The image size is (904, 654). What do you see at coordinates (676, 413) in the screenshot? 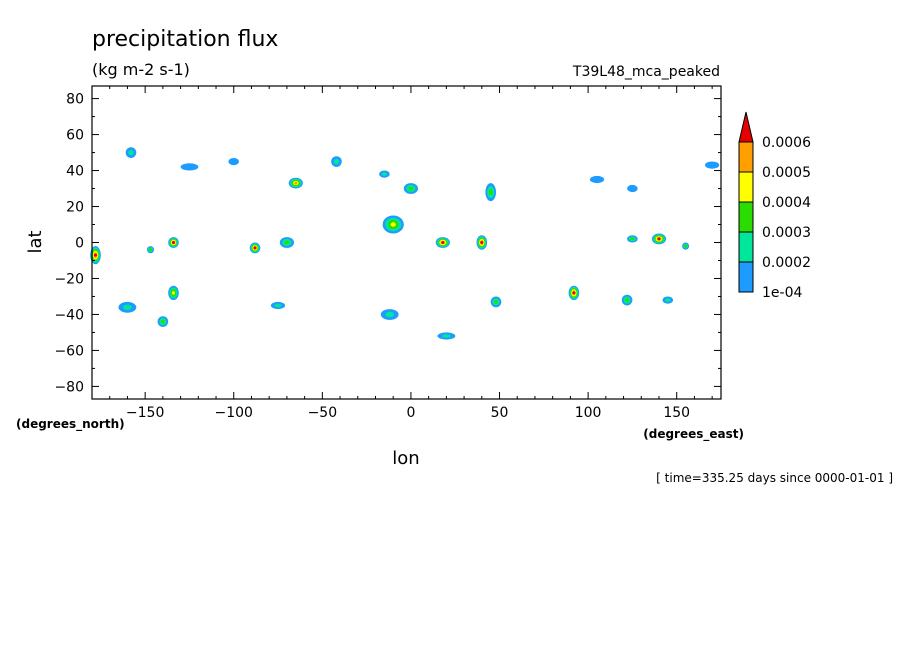
I see `x-tick-label: 150` at bounding box center [676, 413].